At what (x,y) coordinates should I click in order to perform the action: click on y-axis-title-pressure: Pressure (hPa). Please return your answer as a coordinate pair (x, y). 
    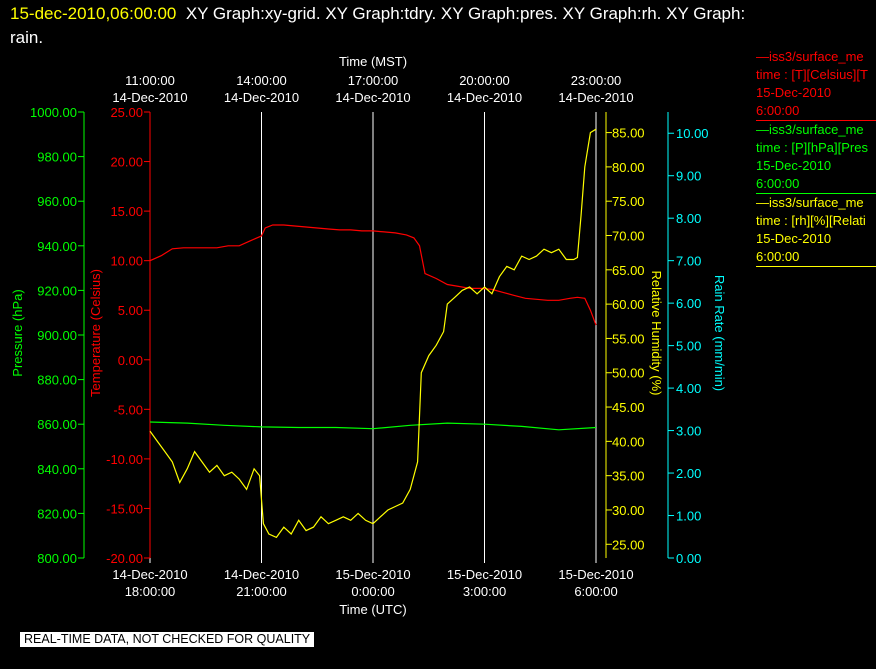
    Looking at the image, I should click on (17, 332).